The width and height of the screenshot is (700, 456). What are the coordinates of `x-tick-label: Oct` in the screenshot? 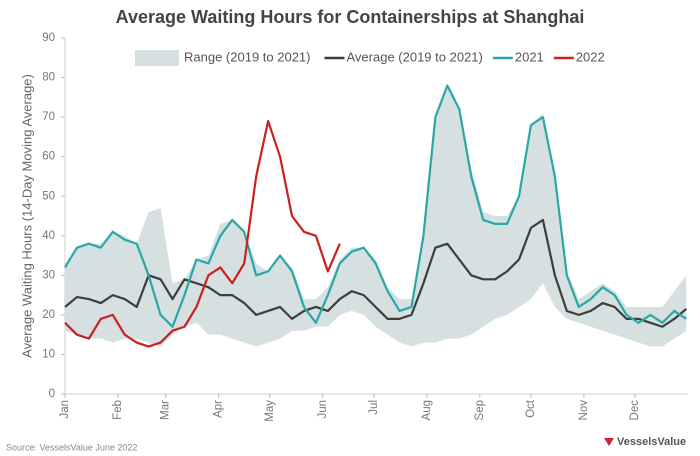 It's located at (531, 408).